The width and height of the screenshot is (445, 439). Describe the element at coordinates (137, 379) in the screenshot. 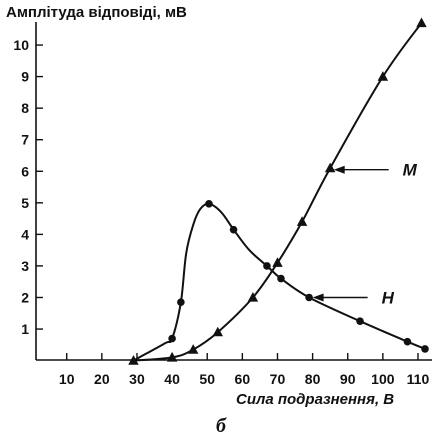

I see `x-tick-label: 30` at that location.